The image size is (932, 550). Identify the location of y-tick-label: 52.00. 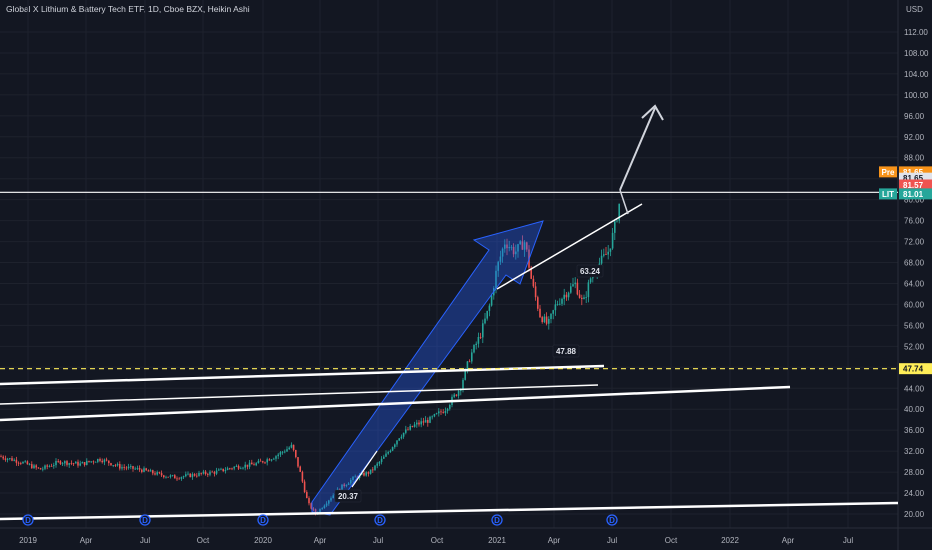
(914, 346).